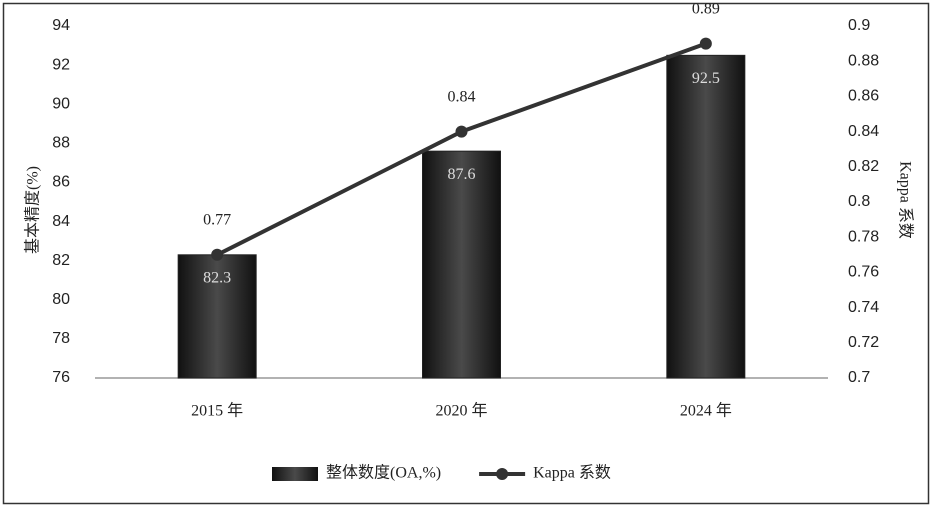  What do you see at coordinates (61, 103) in the screenshot?
I see `y-tick-label: 90` at bounding box center [61, 103].